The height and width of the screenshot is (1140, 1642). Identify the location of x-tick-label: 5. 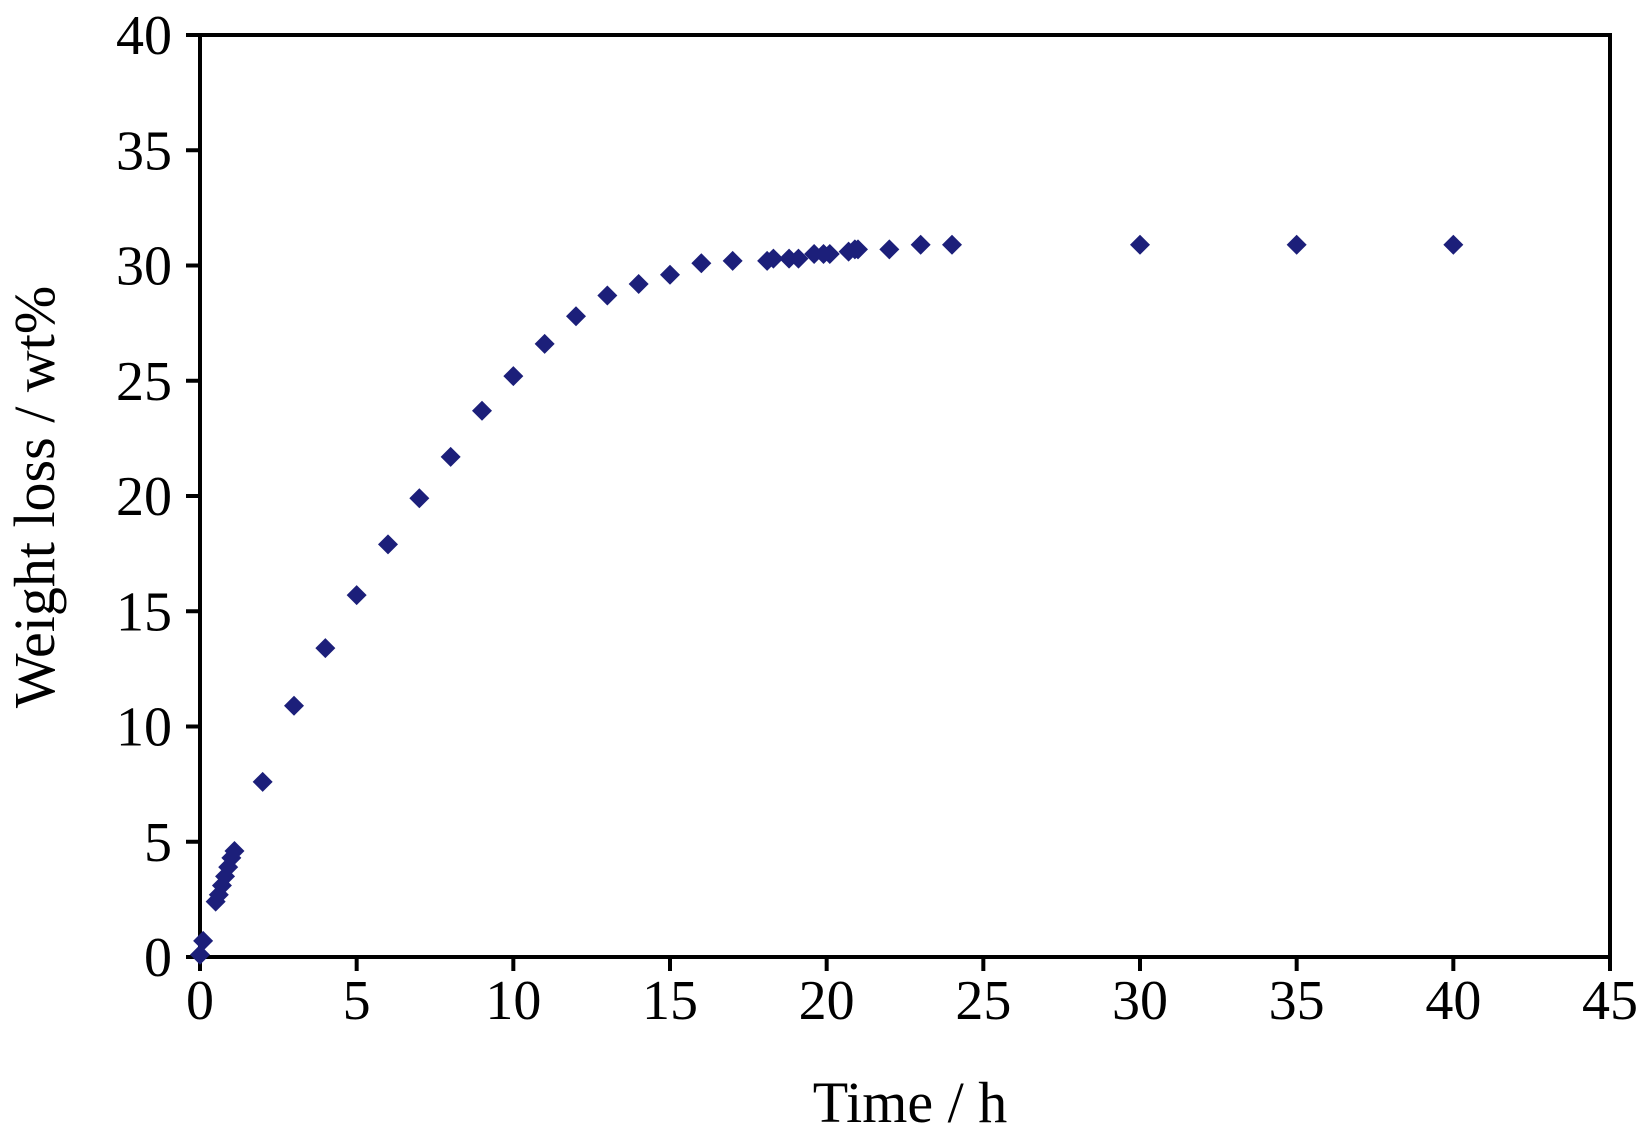
(357, 1001).